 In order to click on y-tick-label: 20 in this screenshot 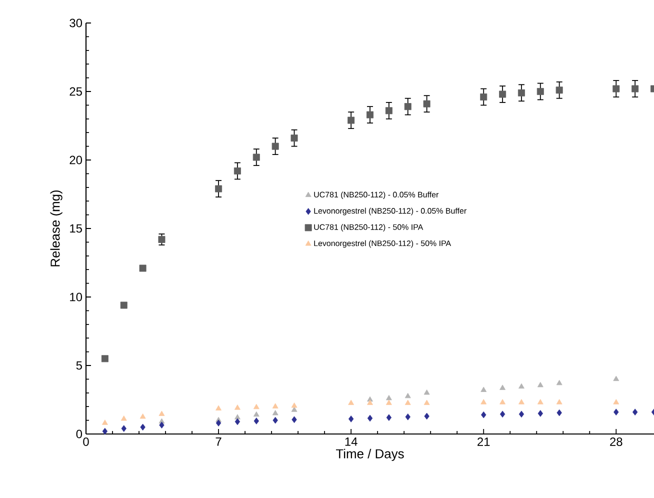, I will do `click(76, 160)`.